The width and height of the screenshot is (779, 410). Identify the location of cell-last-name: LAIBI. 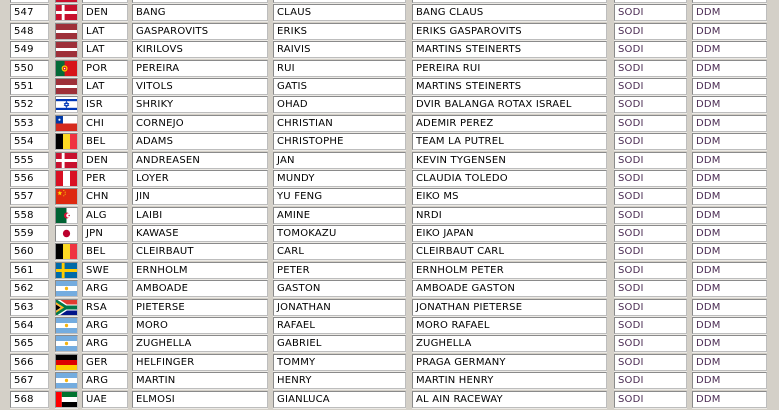
(200, 215).